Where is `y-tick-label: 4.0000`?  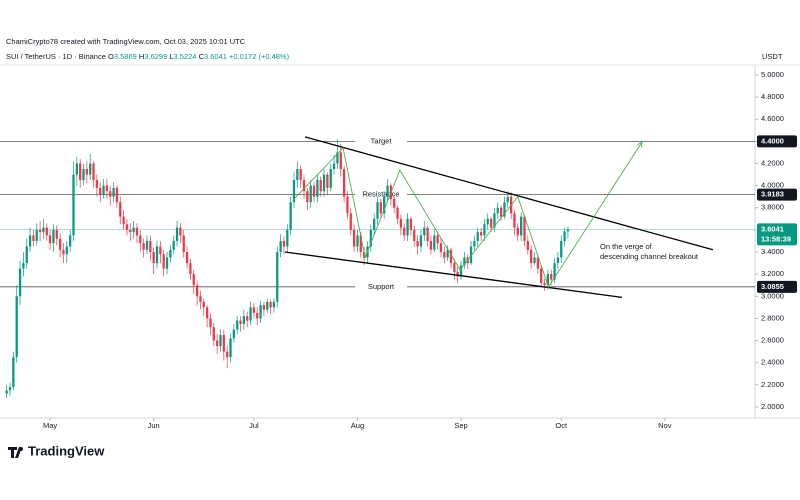 y-tick-label: 4.0000 is located at coordinates (772, 185).